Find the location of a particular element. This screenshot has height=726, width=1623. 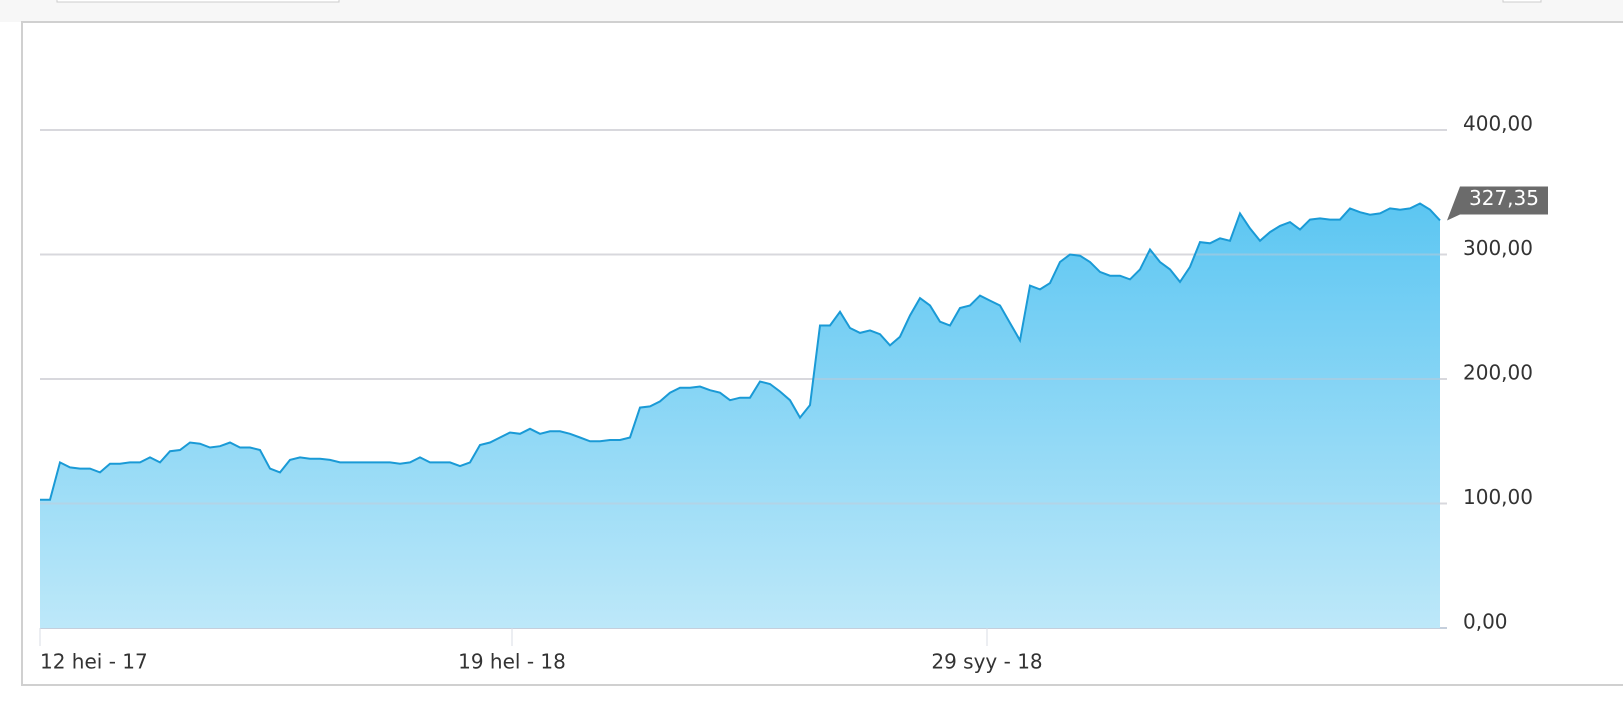

button is located at coordinates (1522, 1).